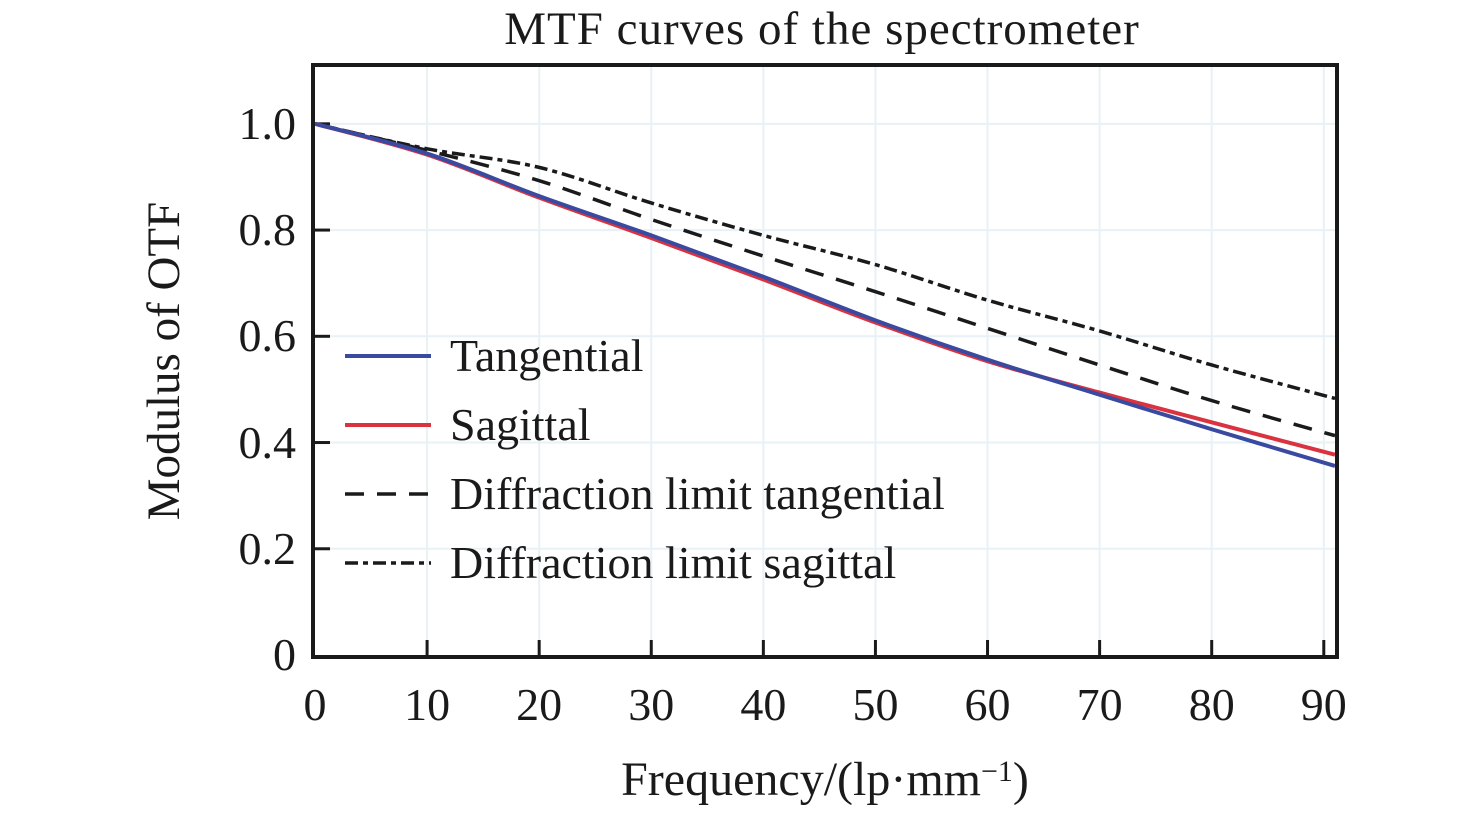 The height and width of the screenshot is (828, 1476). I want to click on legend-swatch-diffraction-limit-tangential, so click(388, 493).